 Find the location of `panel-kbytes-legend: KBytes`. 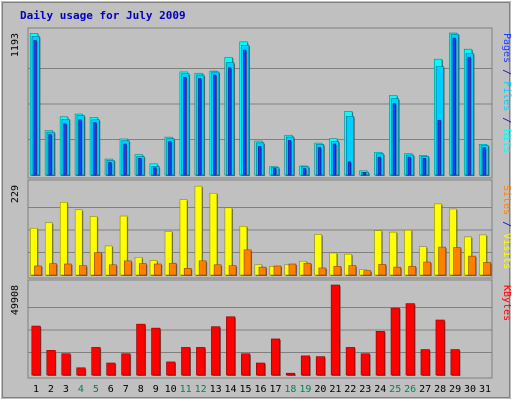

panel-kbytes-legend: KBytes is located at coordinates (506, 303).